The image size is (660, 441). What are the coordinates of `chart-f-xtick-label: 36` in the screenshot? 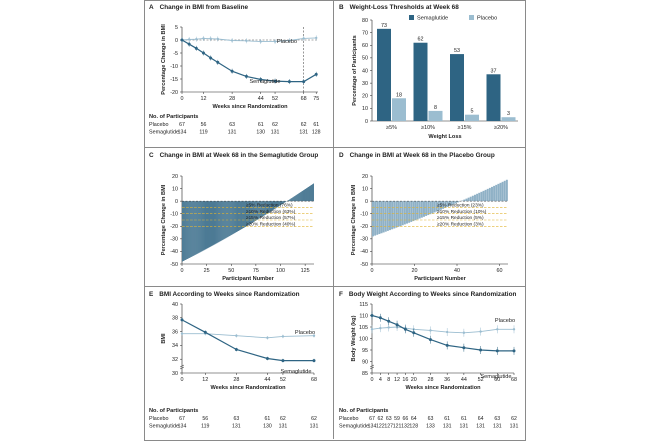 It's located at (447, 380).